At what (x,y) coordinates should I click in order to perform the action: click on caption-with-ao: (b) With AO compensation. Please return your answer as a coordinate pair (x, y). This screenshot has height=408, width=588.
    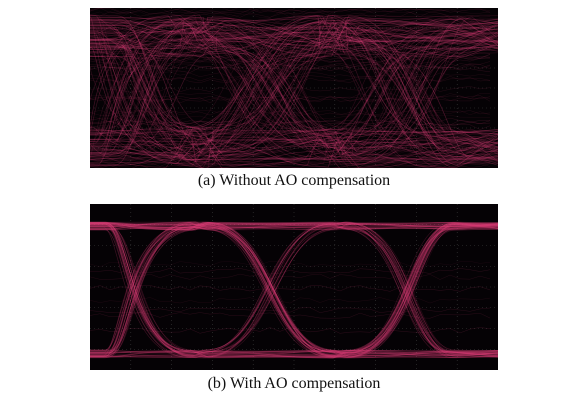
    Looking at the image, I should click on (294, 383).